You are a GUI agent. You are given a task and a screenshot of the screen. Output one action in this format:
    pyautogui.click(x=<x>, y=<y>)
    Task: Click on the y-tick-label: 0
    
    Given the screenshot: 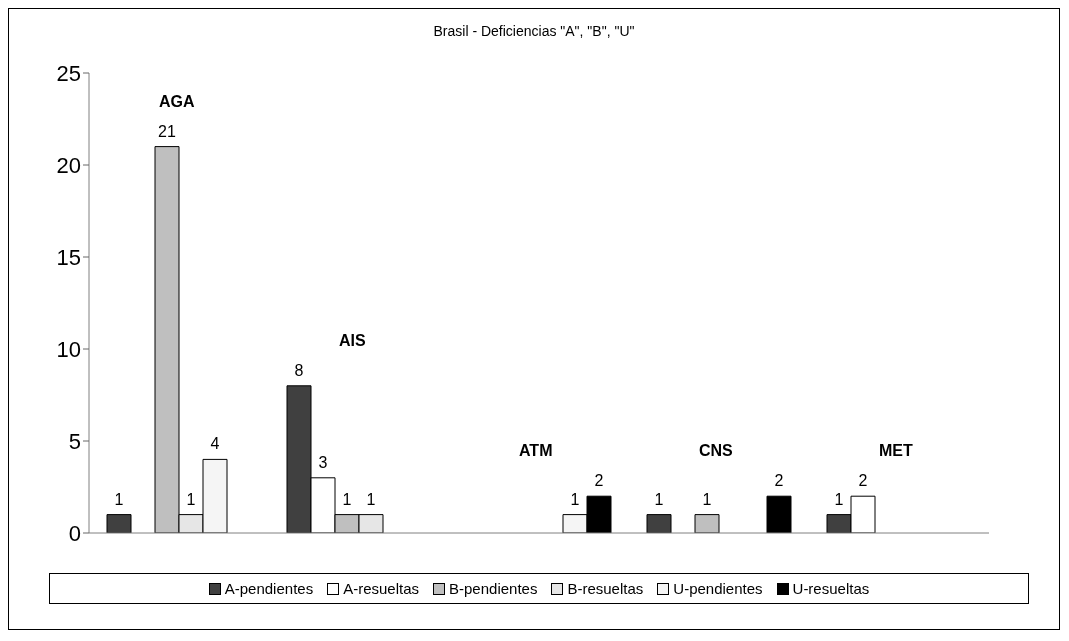 What is the action you would take?
    pyautogui.click(x=74, y=533)
    